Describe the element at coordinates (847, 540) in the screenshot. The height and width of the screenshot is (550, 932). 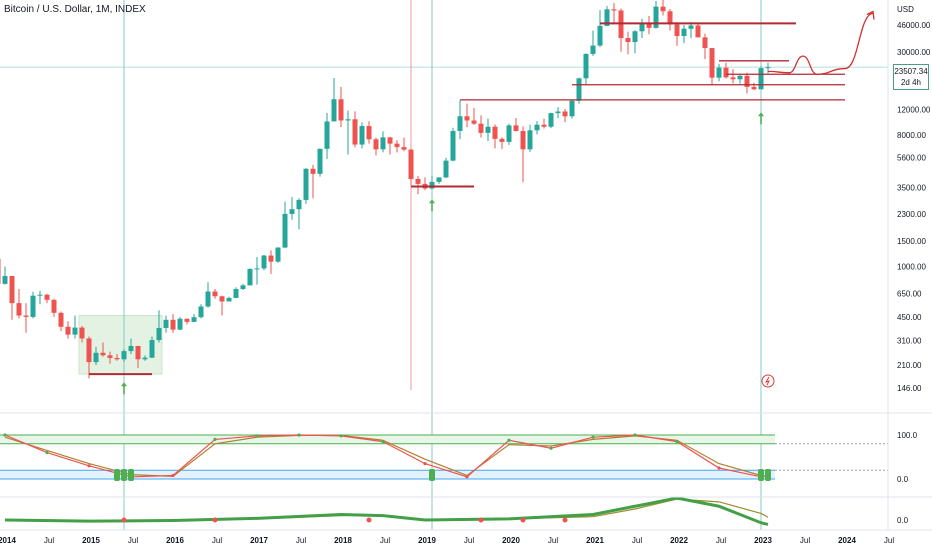
I see `time-tick-label: 2024` at that location.